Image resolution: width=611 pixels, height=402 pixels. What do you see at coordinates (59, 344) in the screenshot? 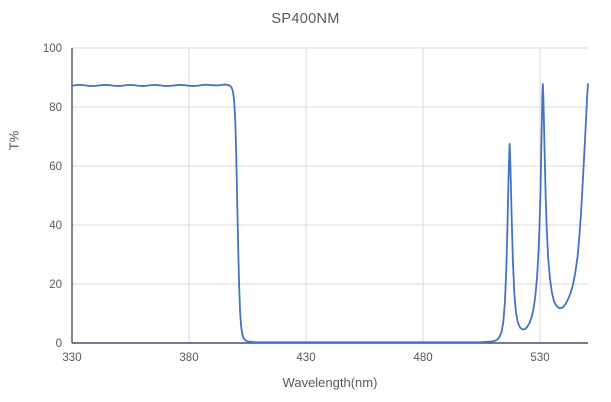
I see `y-tick-label: 0` at bounding box center [59, 344].